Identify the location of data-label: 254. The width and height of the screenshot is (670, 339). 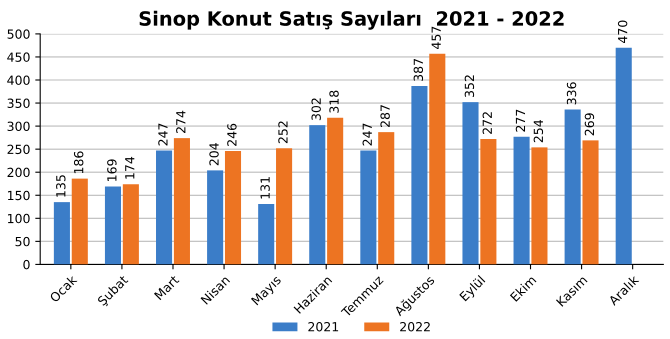
(539, 131).